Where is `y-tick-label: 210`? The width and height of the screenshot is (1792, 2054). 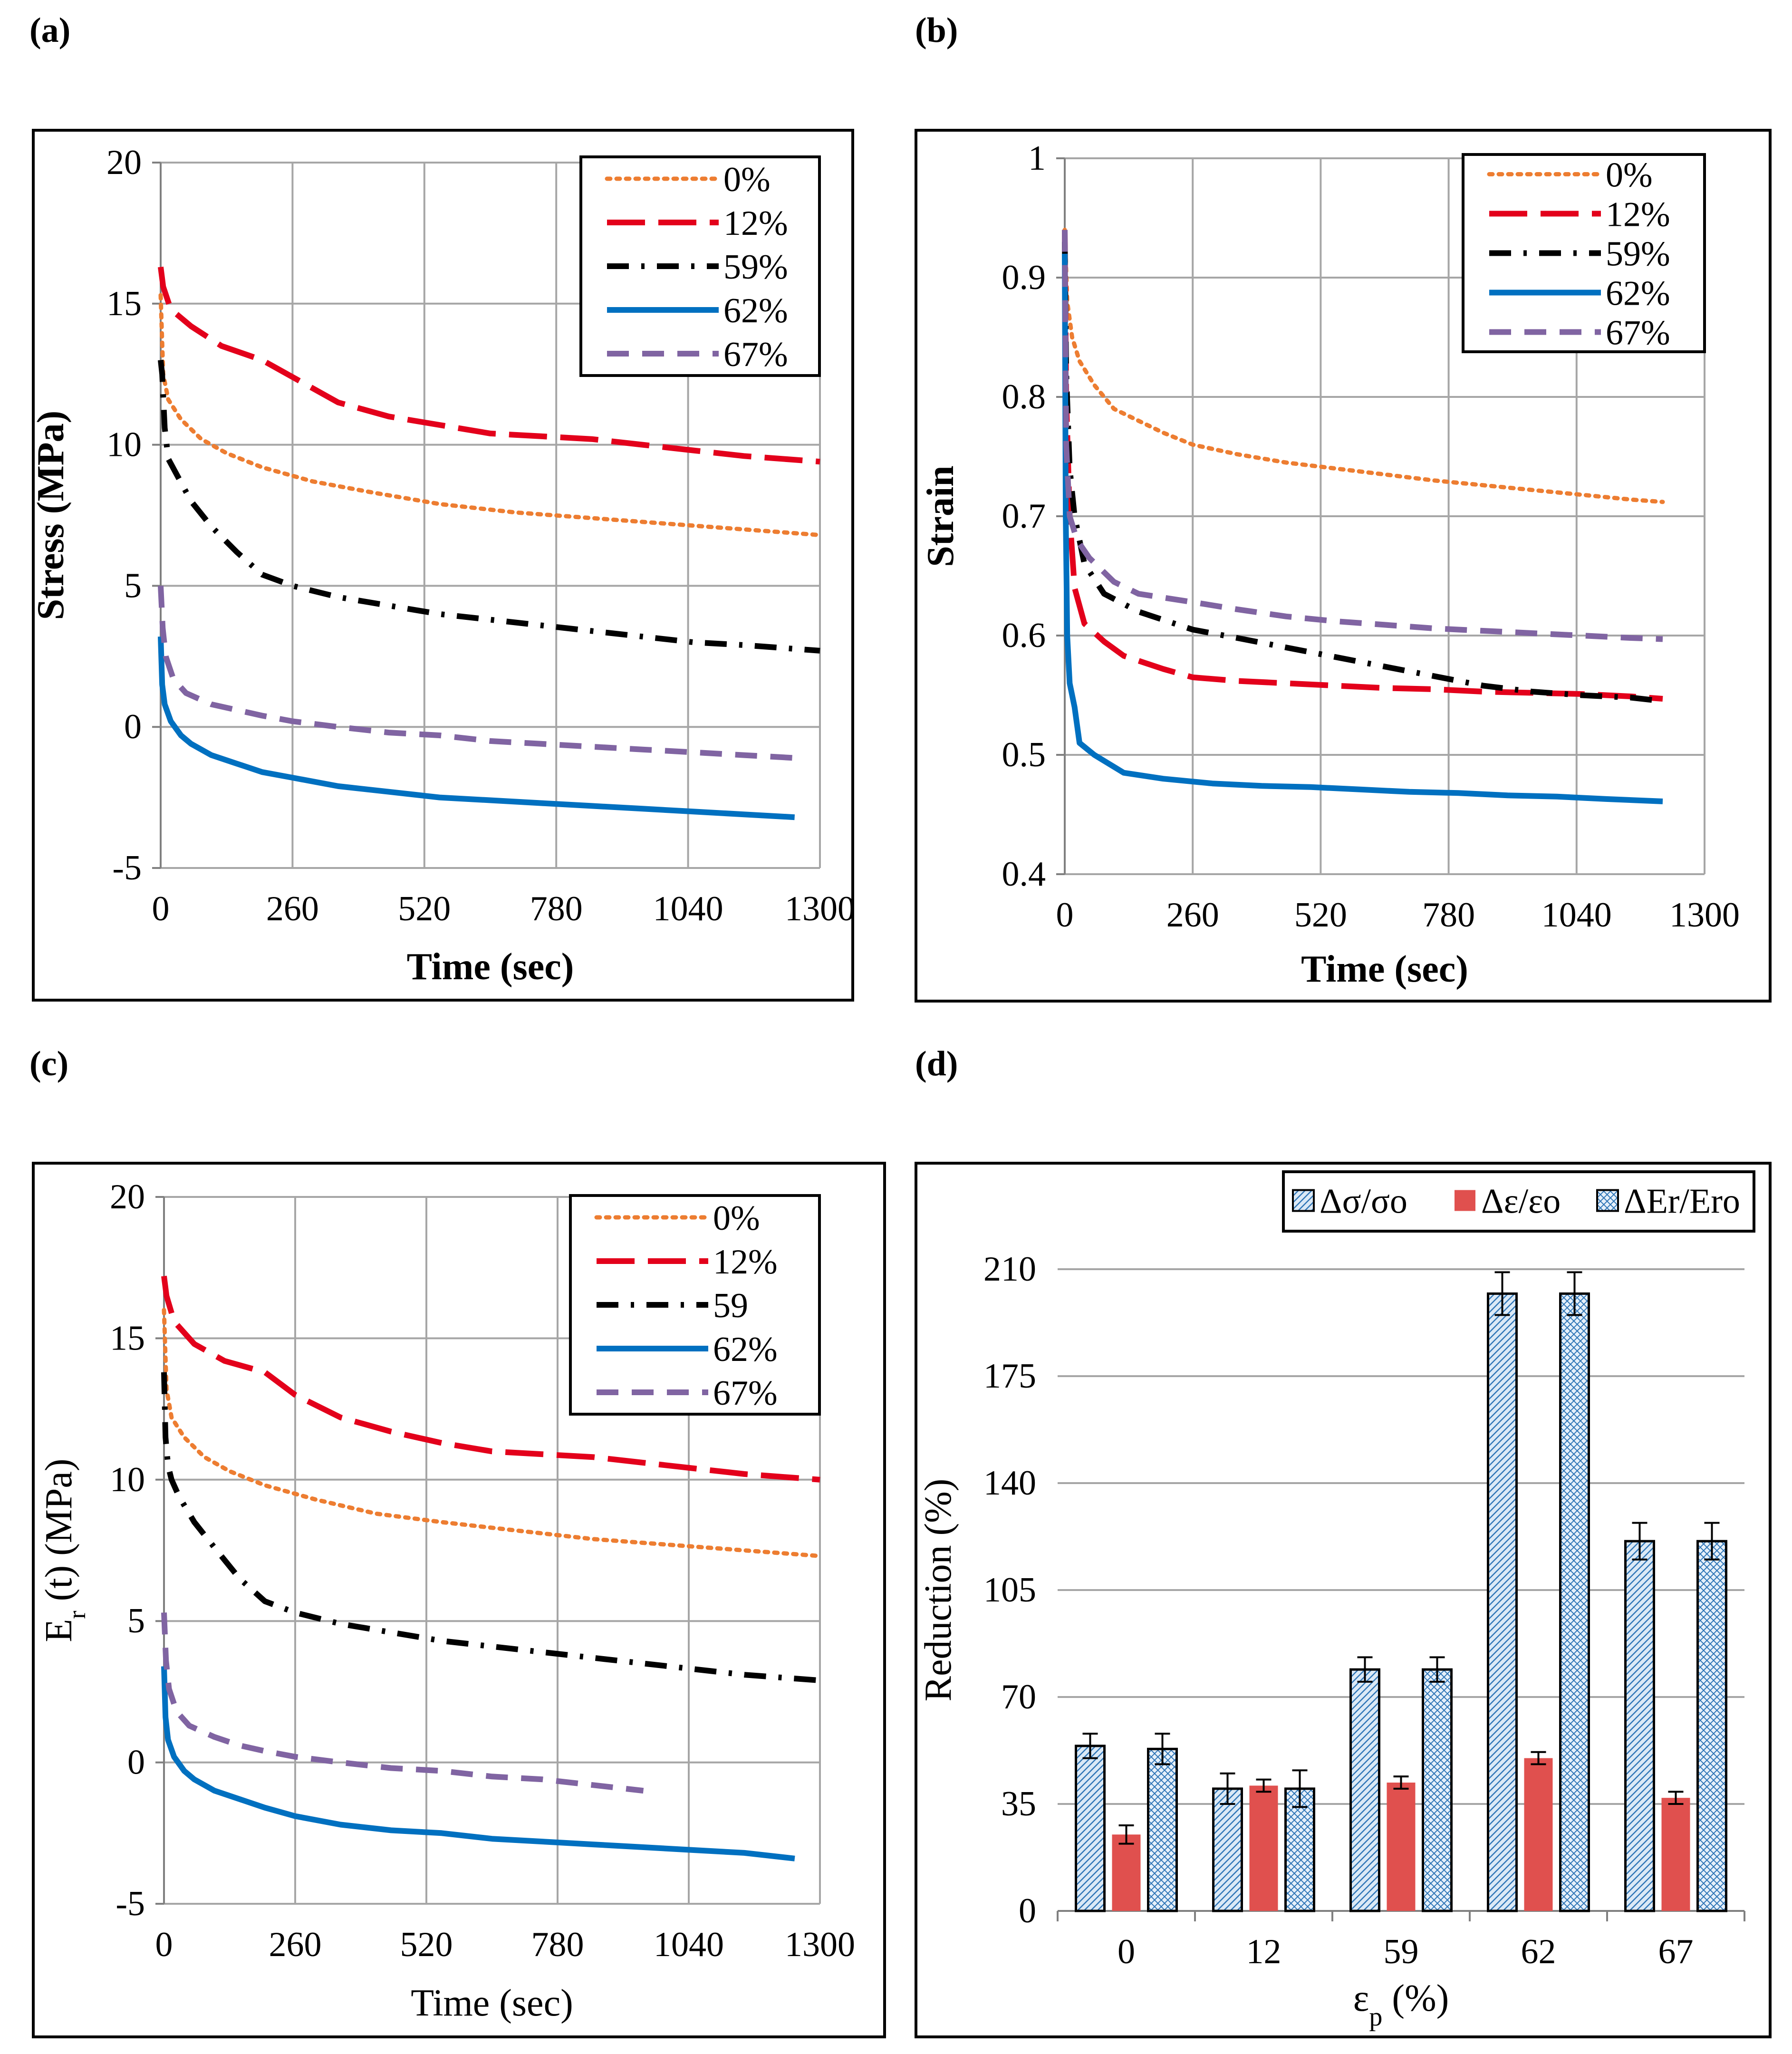
y-tick-label: 210 is located at coordinates (1009, 1270).